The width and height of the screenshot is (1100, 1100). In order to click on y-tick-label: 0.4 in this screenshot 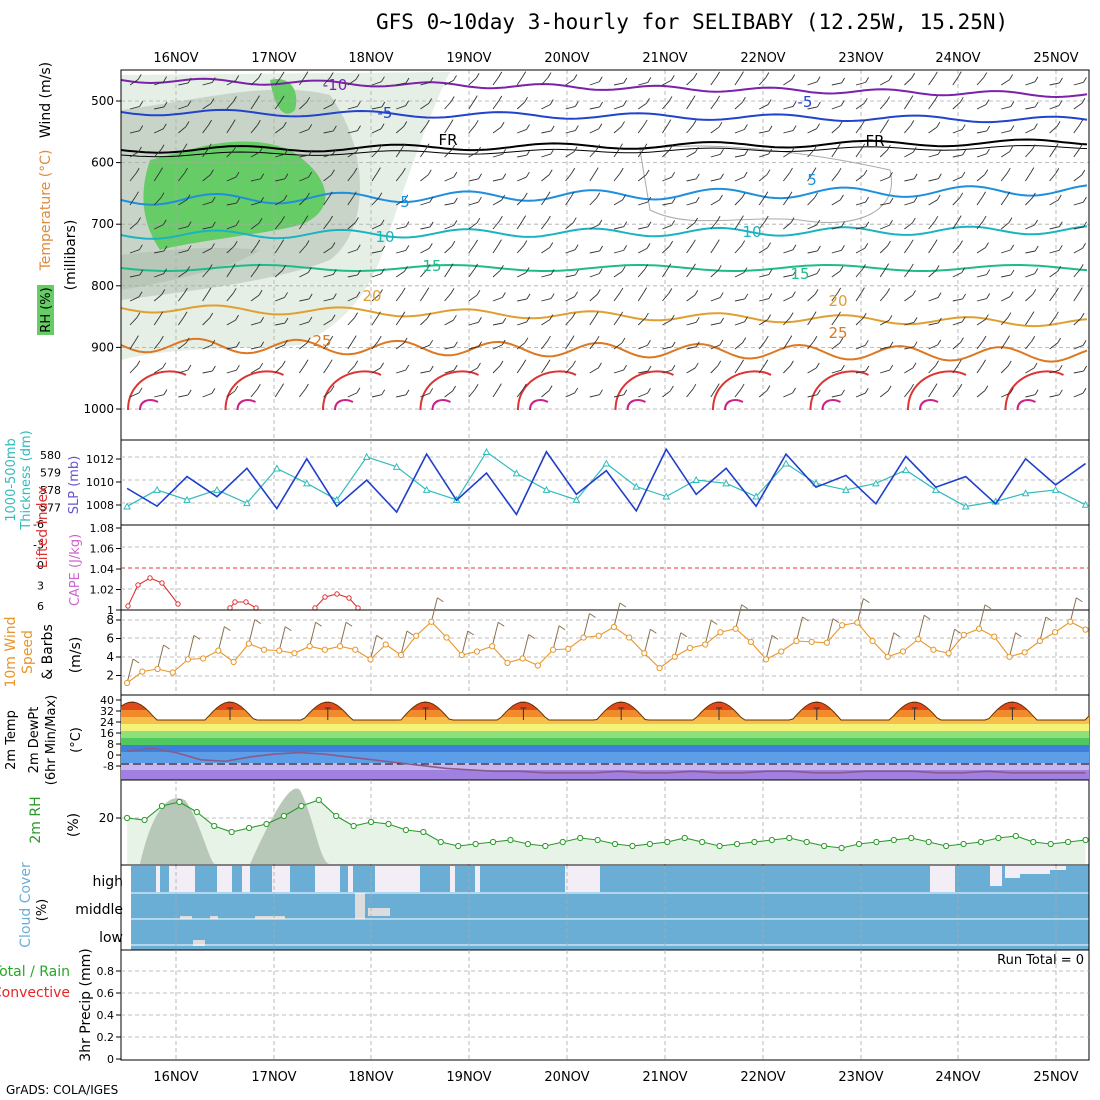, I will do `click(106, 1015)`.